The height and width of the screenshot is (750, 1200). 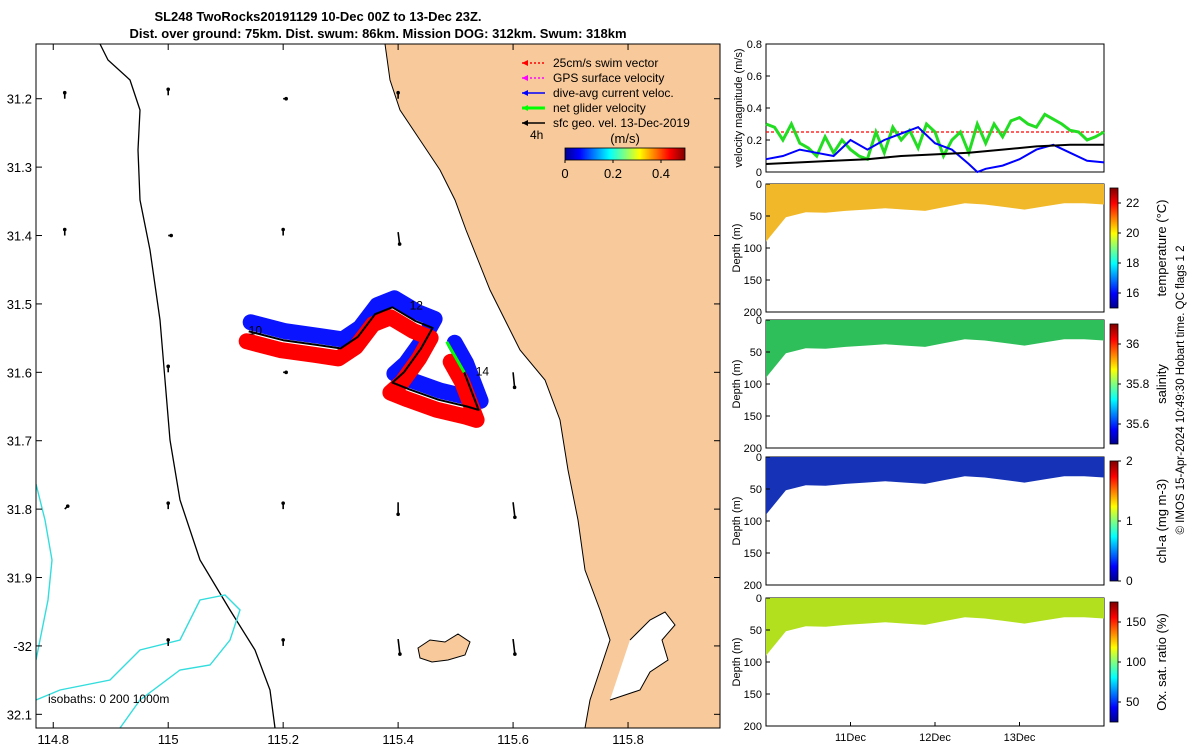 I want to click on section-colorbar-tick-label: 22, so click(x=1133, y=203).